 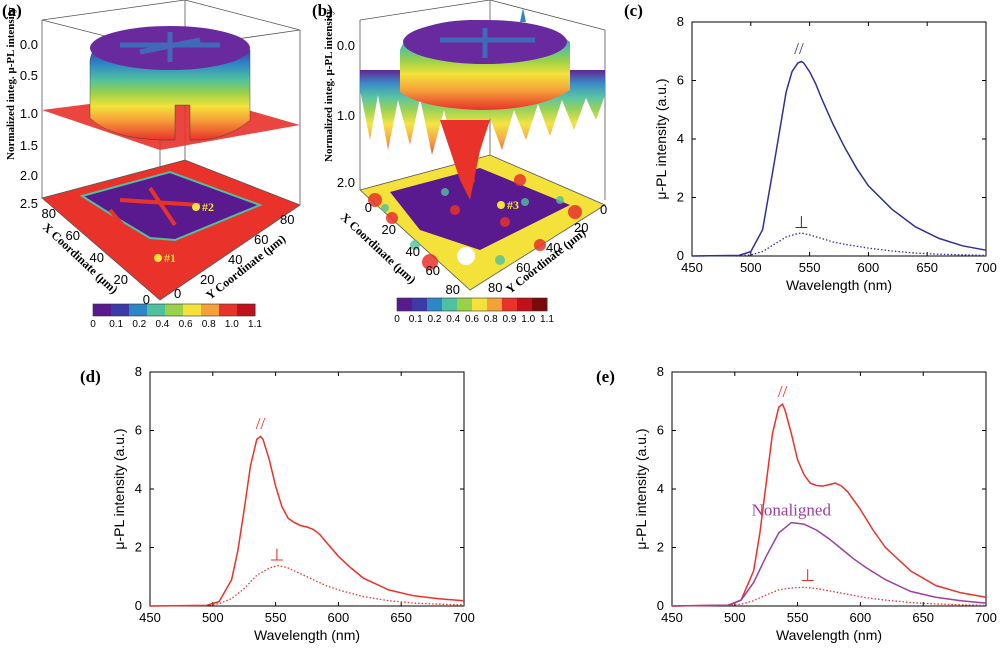 I want to click on x-tick-label: 700, so click(x=986, y=617).